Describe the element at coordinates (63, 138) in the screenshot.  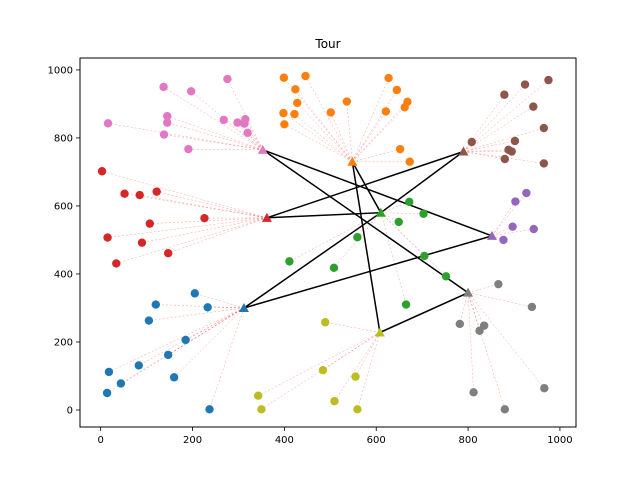
I see `y-tick-label: 800` at that location.